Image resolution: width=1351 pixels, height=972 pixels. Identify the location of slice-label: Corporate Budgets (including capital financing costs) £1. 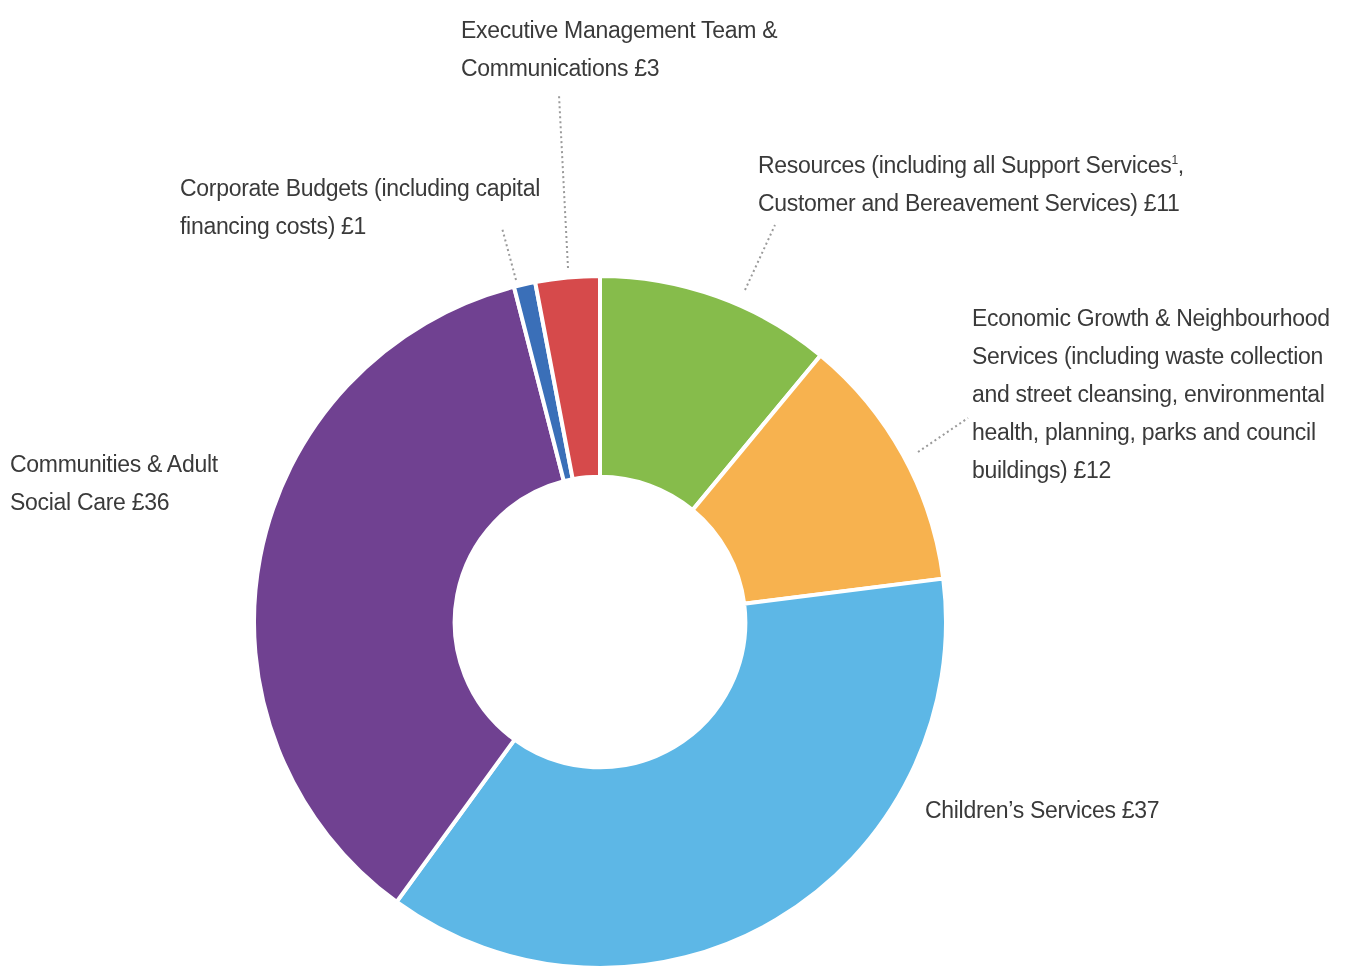
(360, 207).